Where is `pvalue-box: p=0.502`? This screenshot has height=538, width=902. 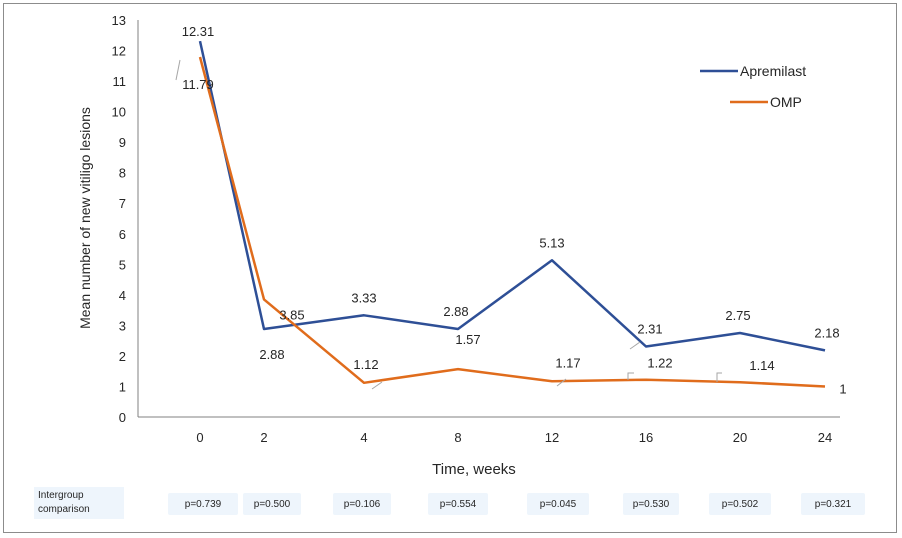
pvalue-box: p=0.502 is located at coordinates (740, 504).